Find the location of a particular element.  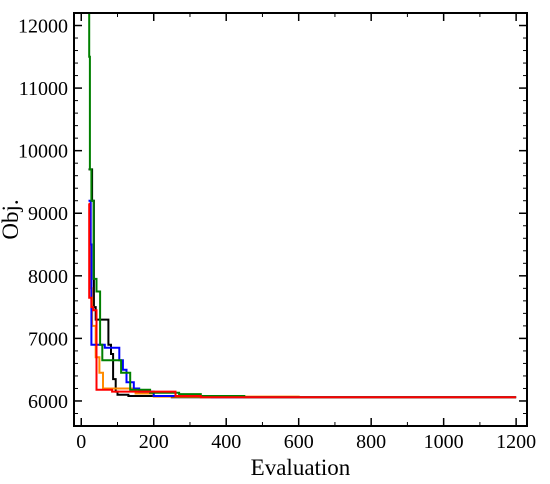

x-tick-label: 800 is located at coordinates (371, 442).